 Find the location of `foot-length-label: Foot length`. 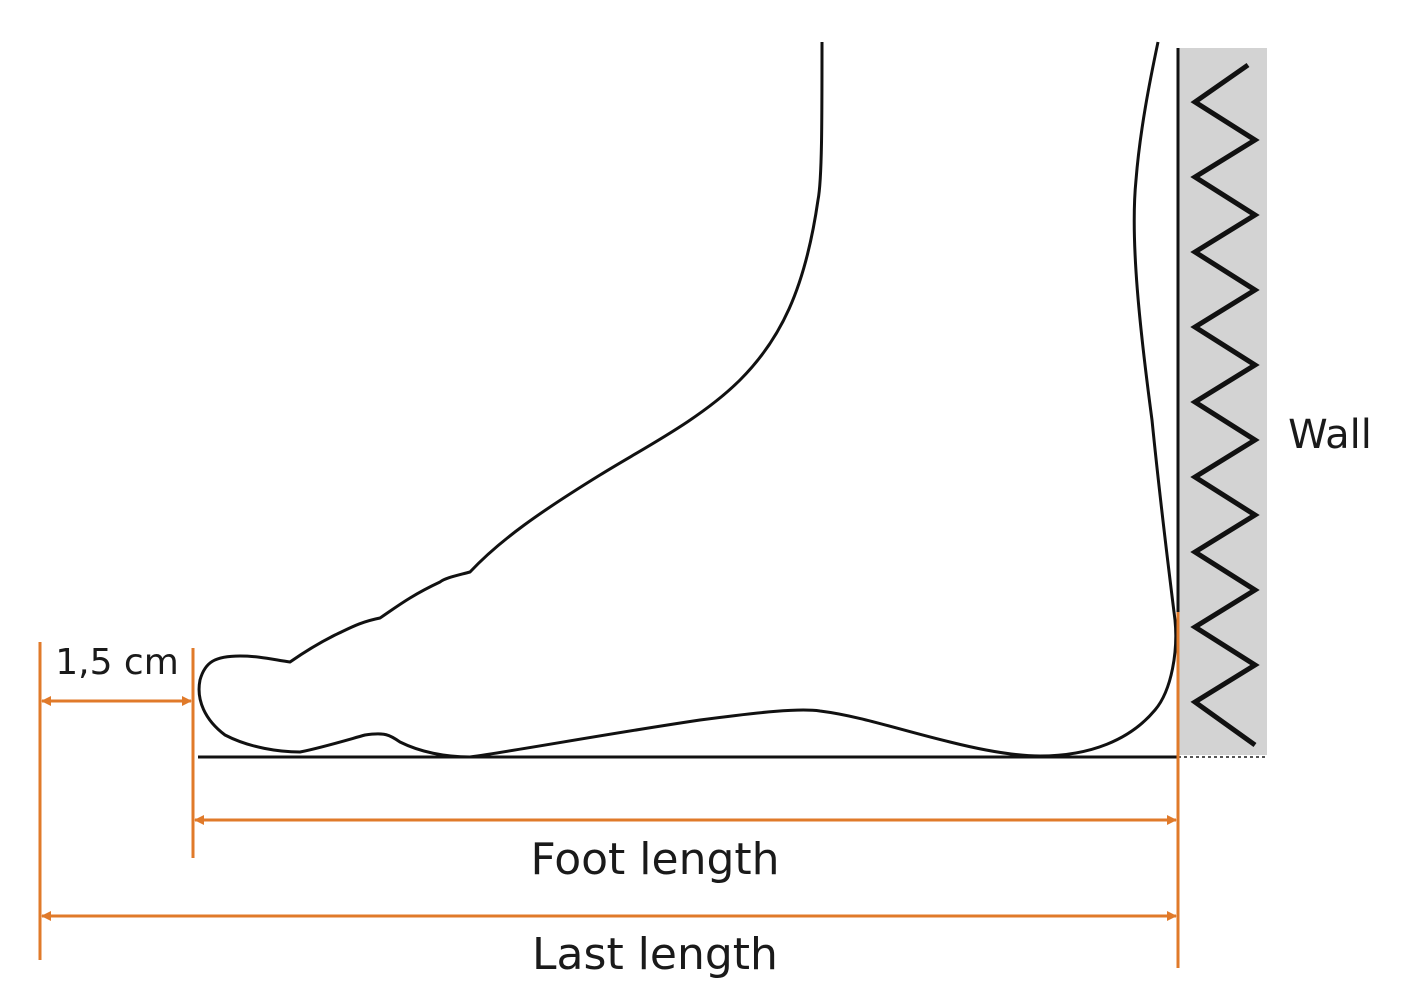

foot-length-label: Foot length is located at coordinates (654, 859).